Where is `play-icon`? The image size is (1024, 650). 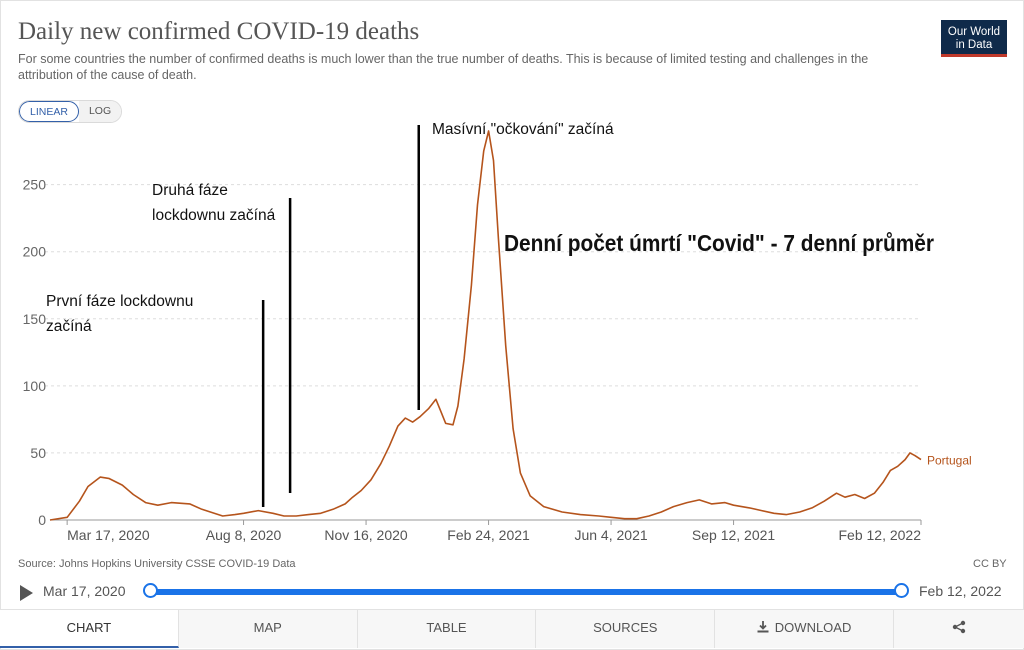 play-icon is located at coordinates (26, 593).